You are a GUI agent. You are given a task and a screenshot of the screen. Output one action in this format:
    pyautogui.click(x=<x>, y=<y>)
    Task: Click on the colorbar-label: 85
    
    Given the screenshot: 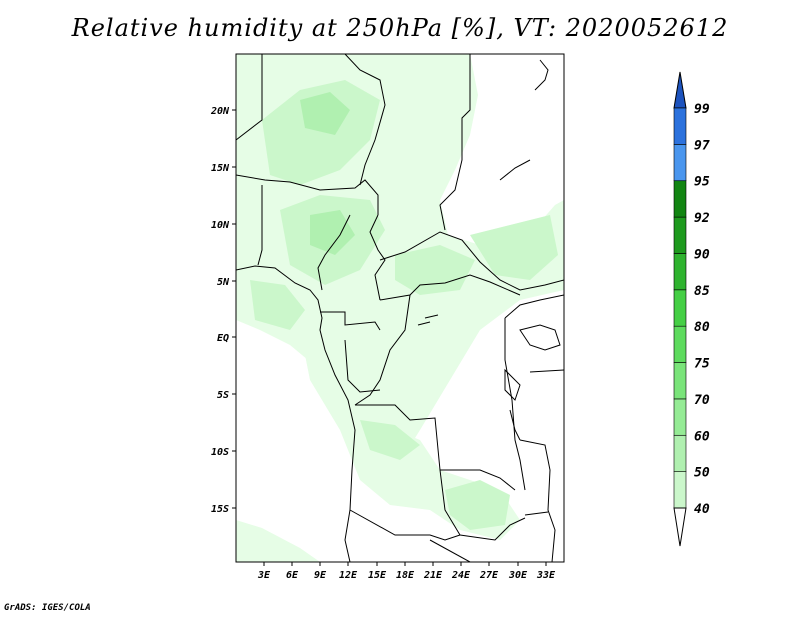 What is the action you would take?
    pyautogui.click(x=702, y=291)
    